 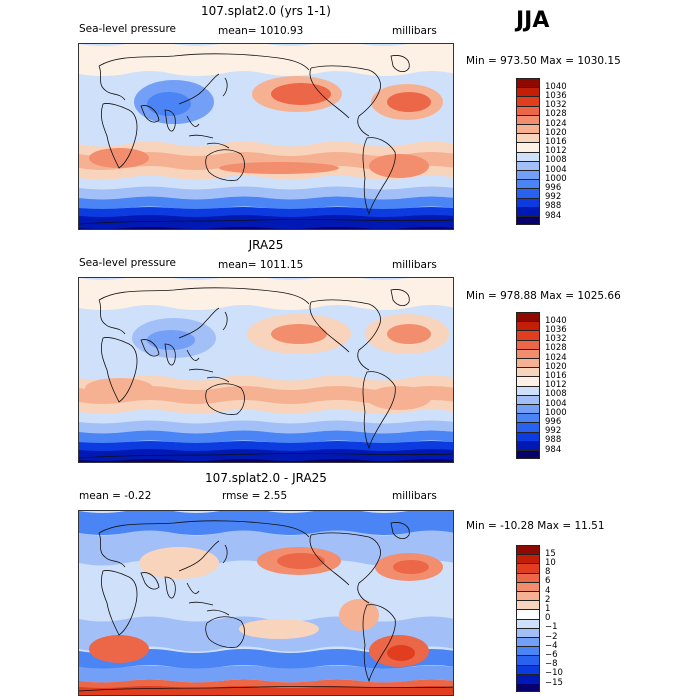 I want to click on colorbar-tick-label: −4, so click(x=551, y=645).